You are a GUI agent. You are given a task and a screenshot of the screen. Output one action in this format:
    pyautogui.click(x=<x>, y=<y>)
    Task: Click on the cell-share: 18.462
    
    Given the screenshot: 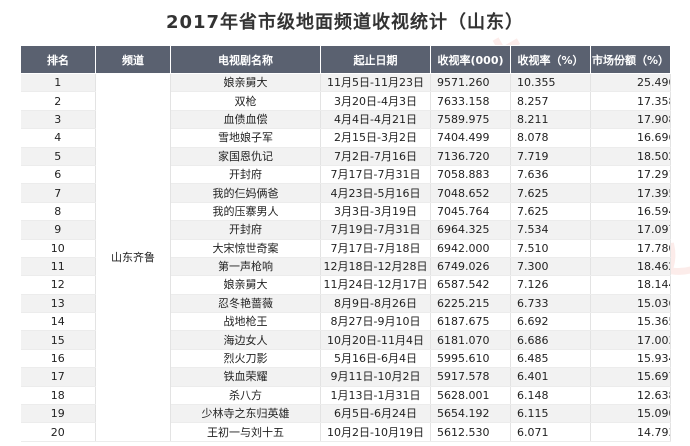 What is the action you would take?
    pyautogui.click(x=630, y=267)
    